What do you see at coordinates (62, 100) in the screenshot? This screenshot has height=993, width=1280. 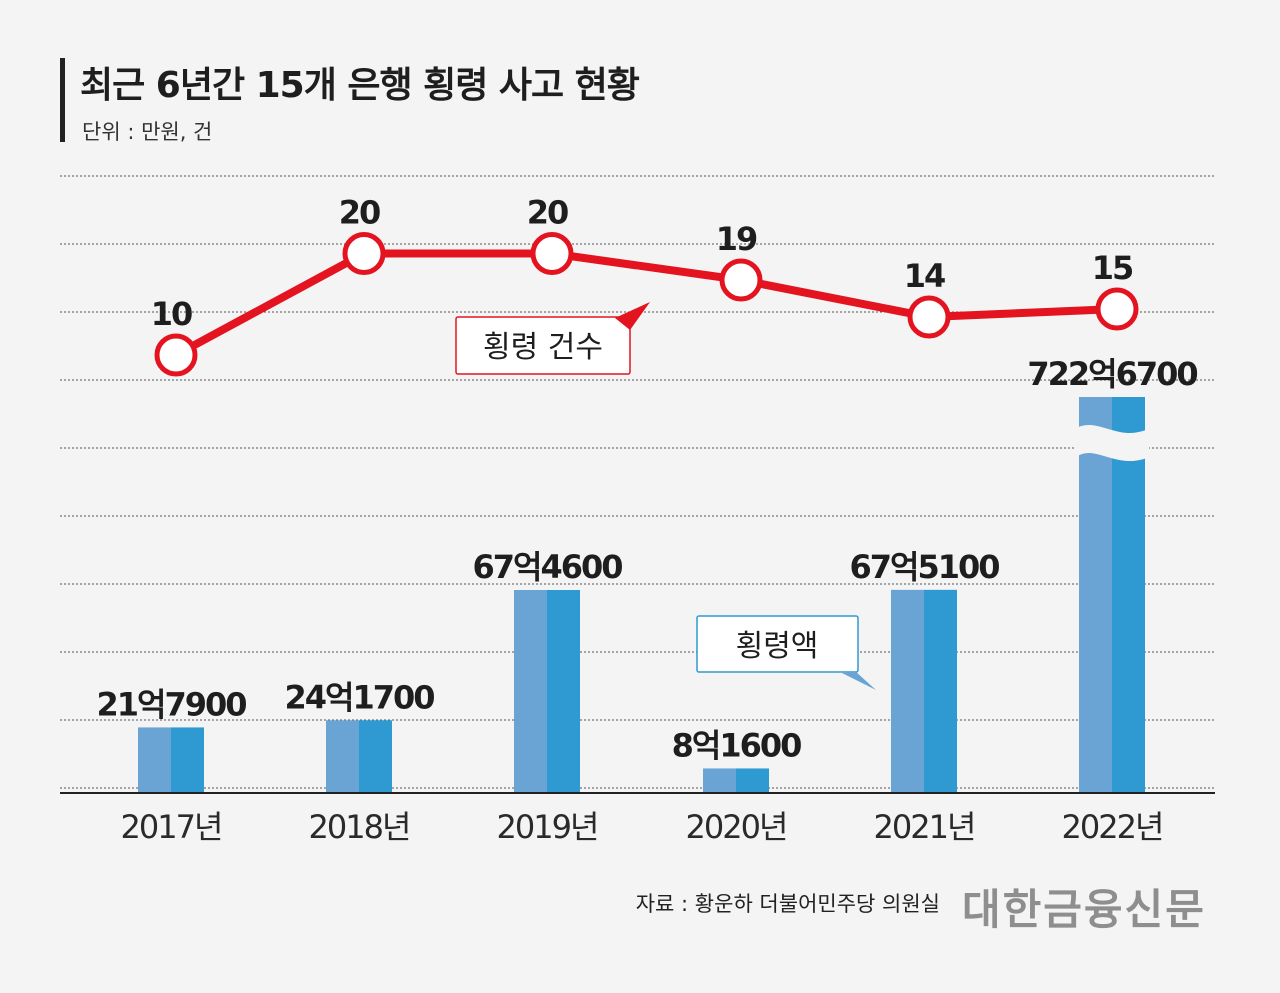 I see `title-accent-bar` at bounding box center [62, 100].